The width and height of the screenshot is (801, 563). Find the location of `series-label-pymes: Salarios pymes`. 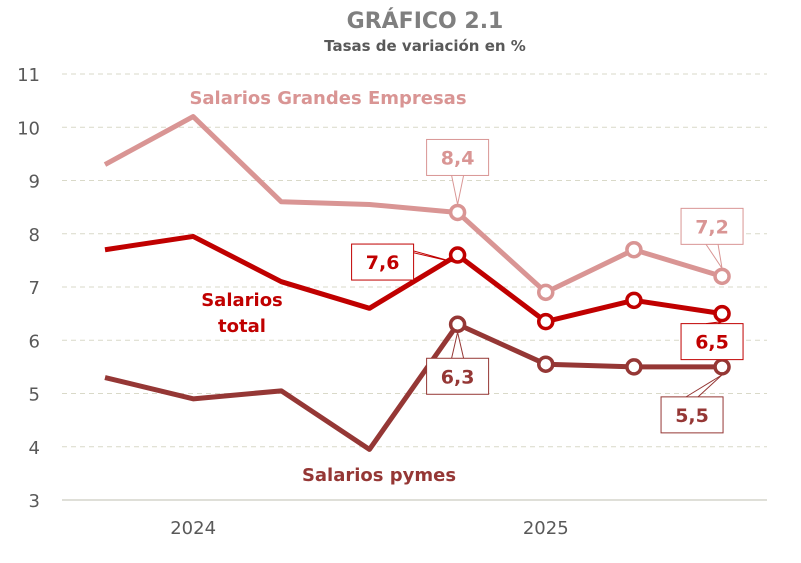

series-label-pymes: Salarios pymes is located at coordinates (379, 475).